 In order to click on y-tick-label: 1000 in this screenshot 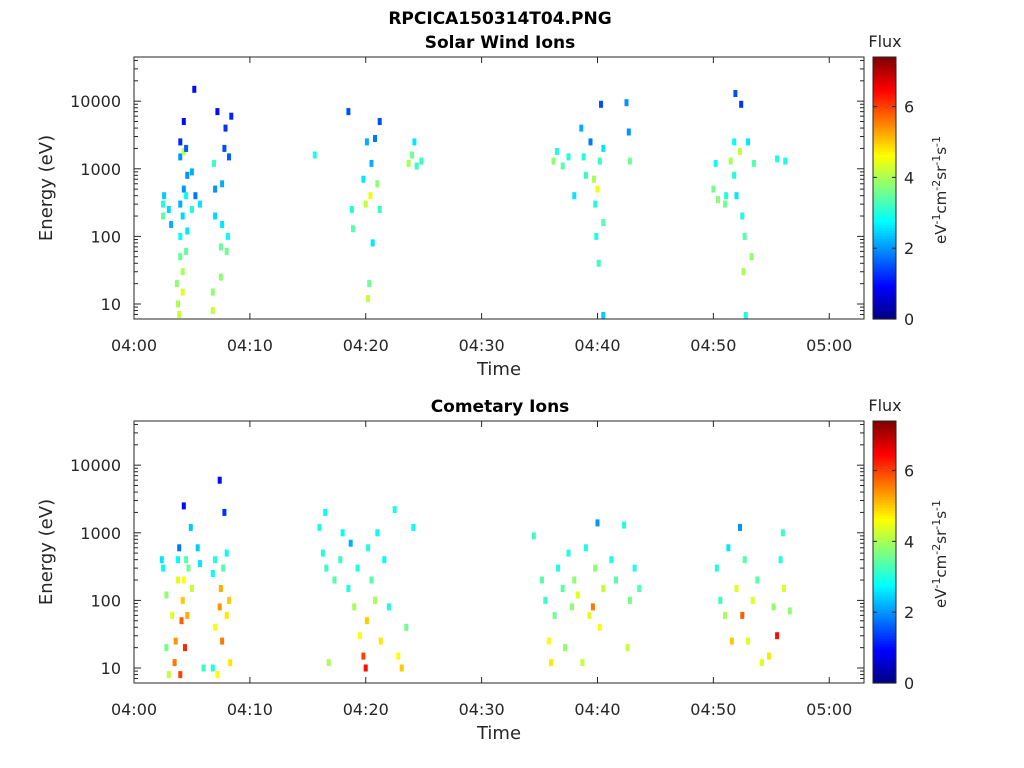, I will do `click(100, 169)`.